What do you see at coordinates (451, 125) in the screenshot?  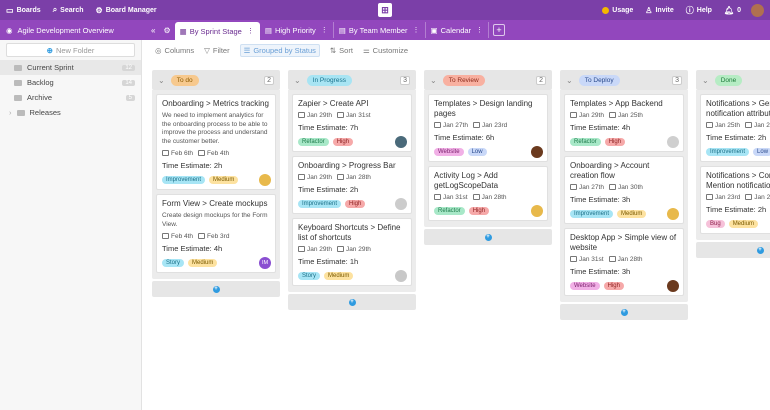 I see `start-date: Jan 27th` at bounding box center [451, 125].